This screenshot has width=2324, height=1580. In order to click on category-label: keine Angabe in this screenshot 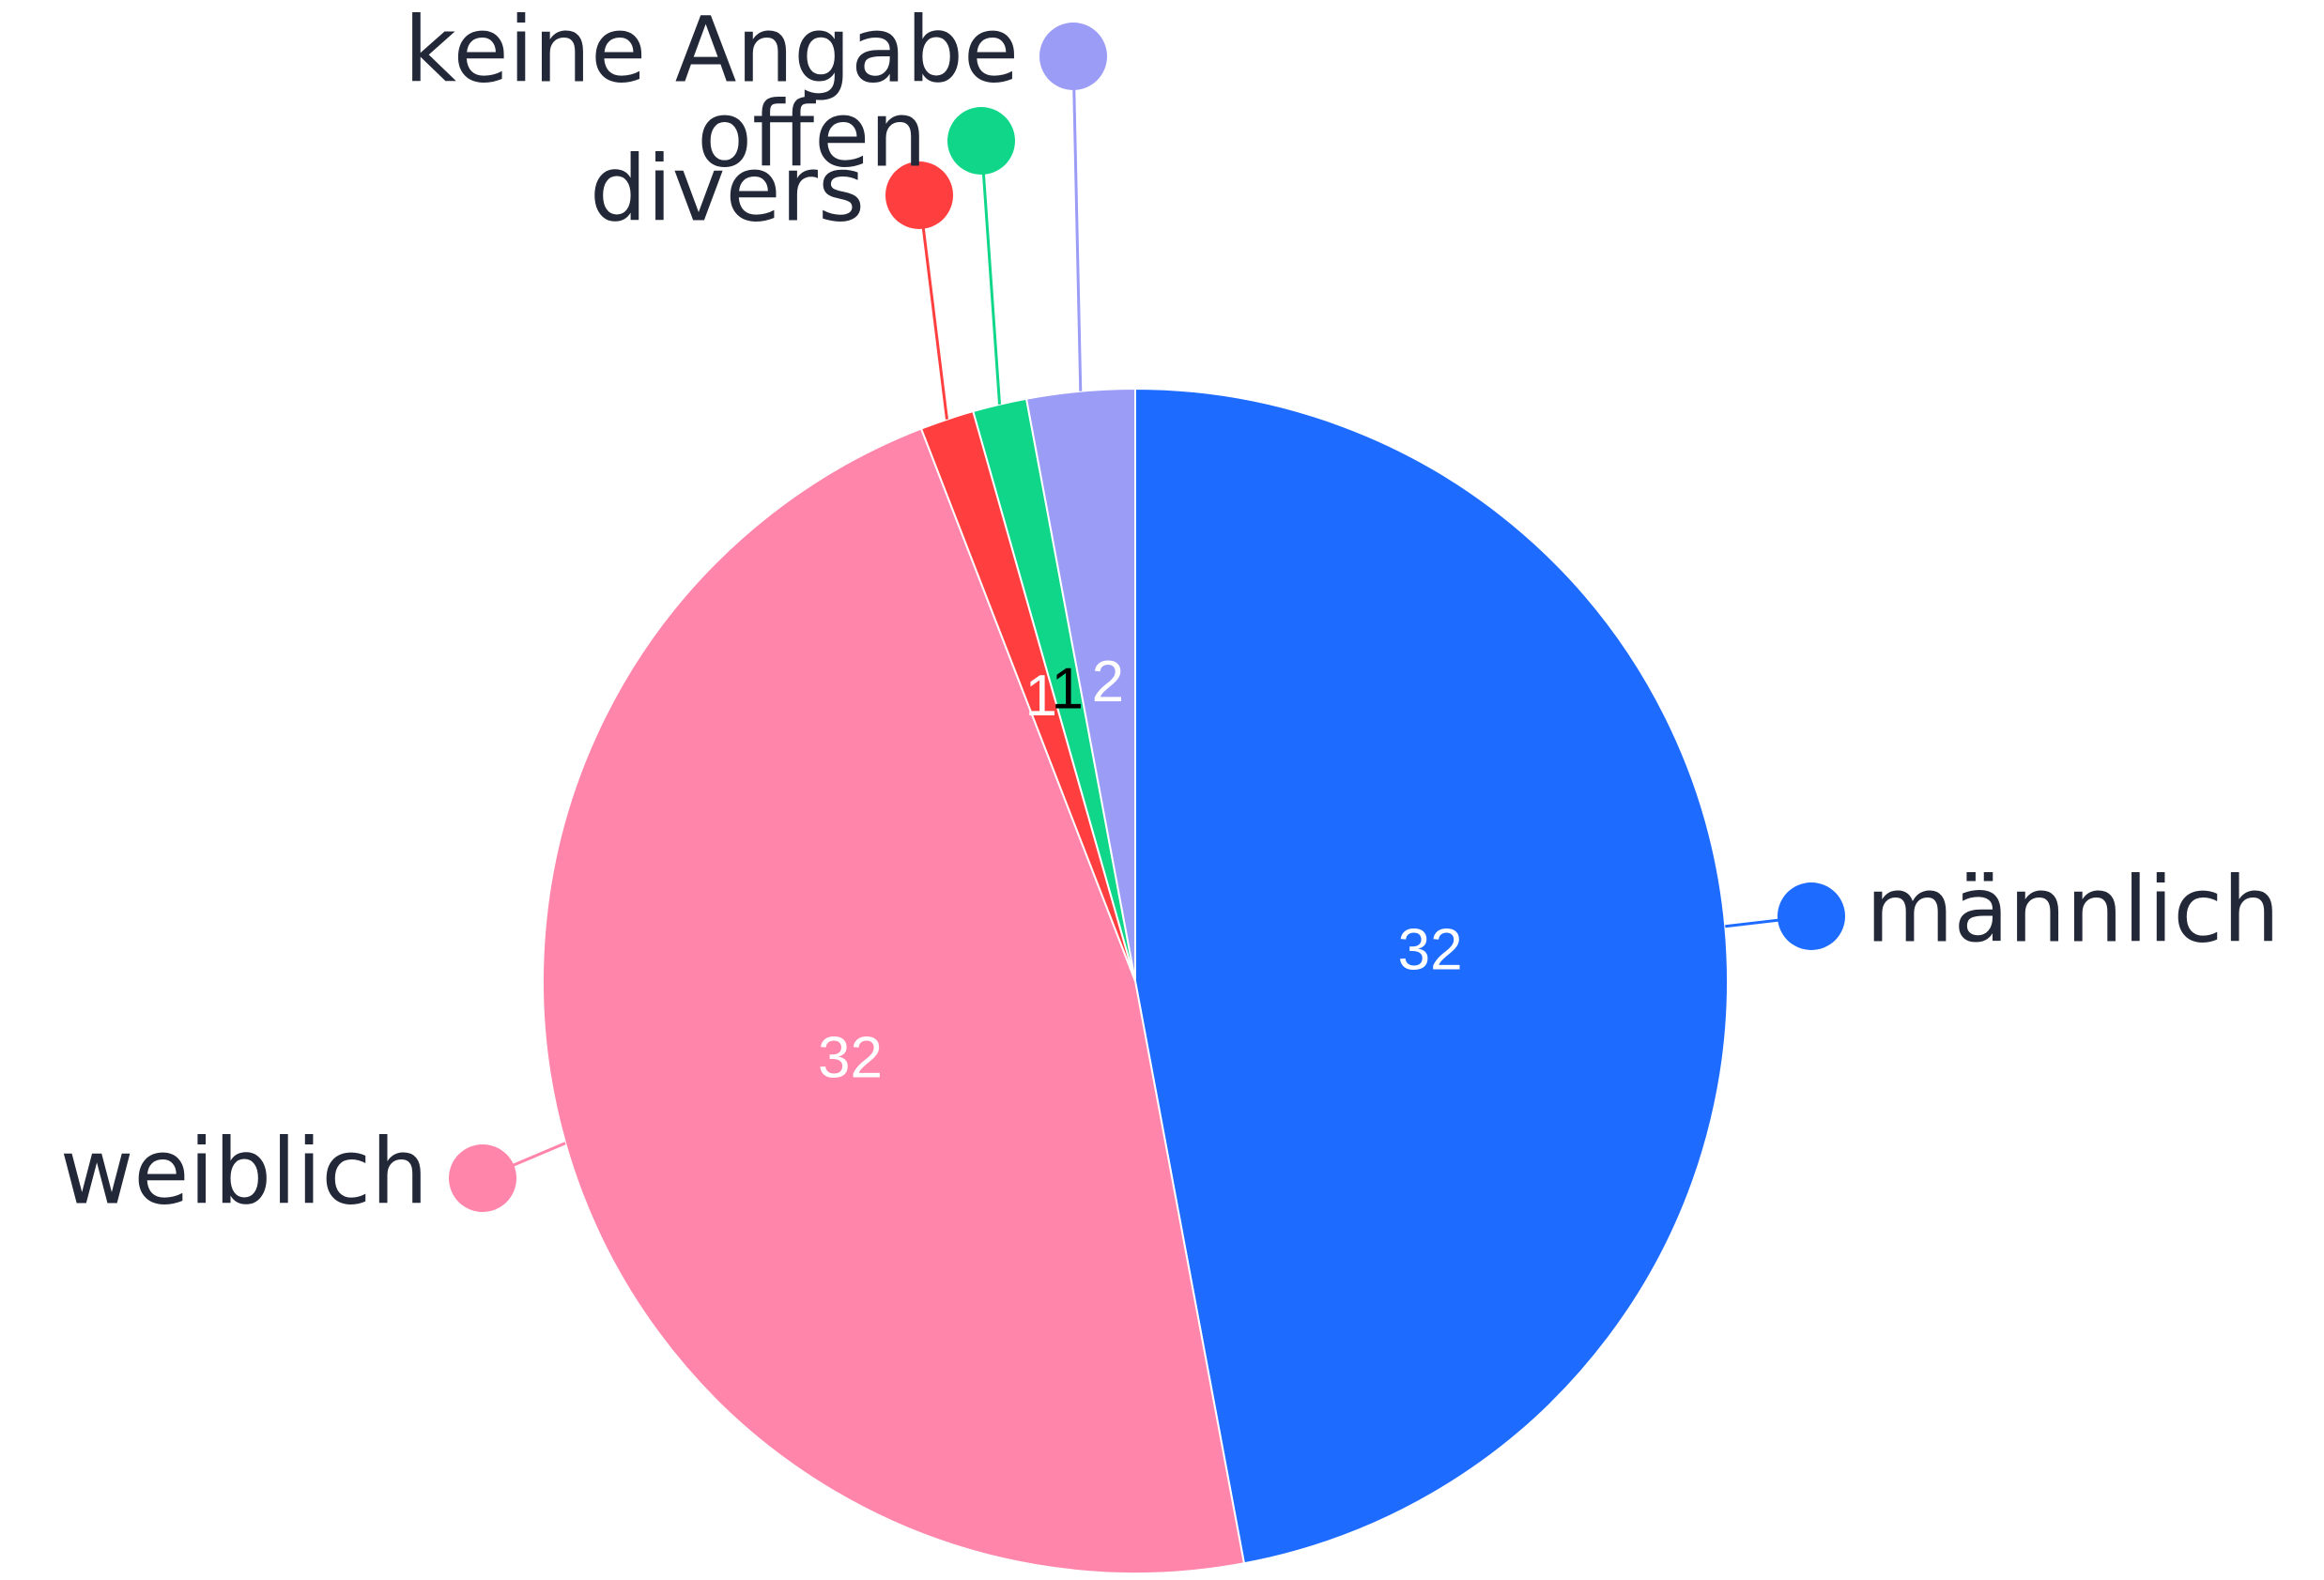, I will do `click(712, 51)`.